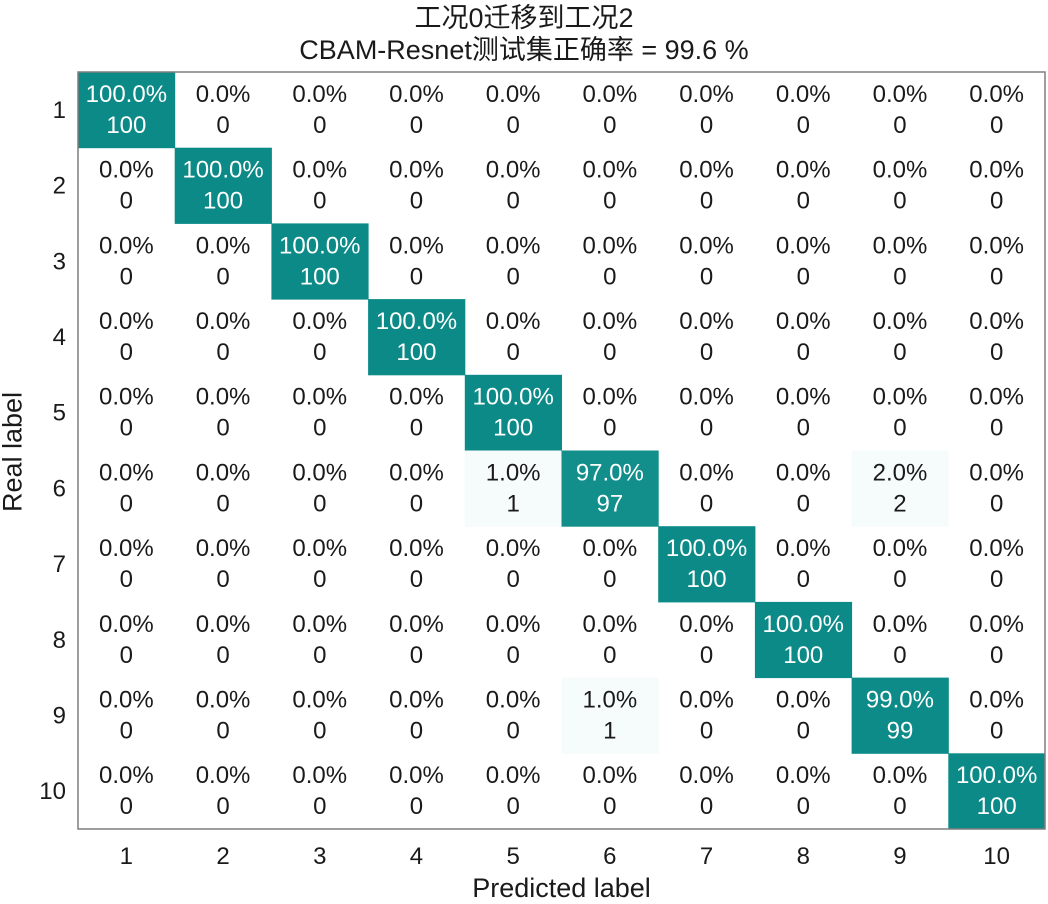  What do you see at coordinates (222, 856) in the screenshot?
I see `x-tick-label: 2` at bounding box center [222, 856].